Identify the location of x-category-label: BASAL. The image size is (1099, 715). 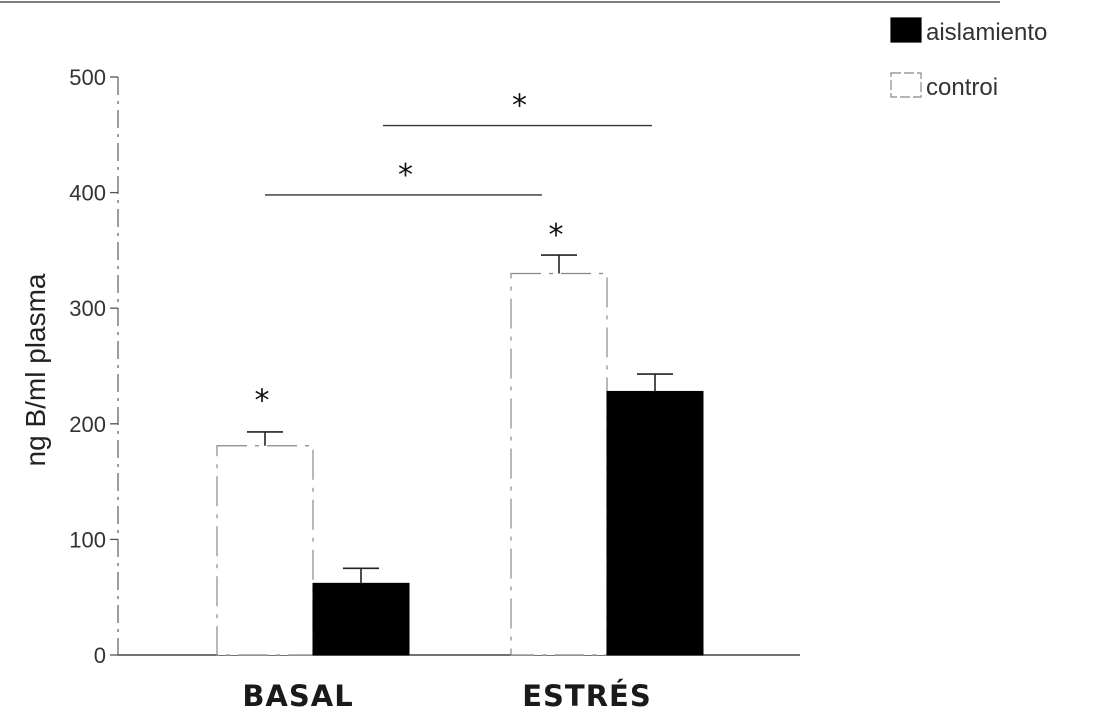
(297, 696).